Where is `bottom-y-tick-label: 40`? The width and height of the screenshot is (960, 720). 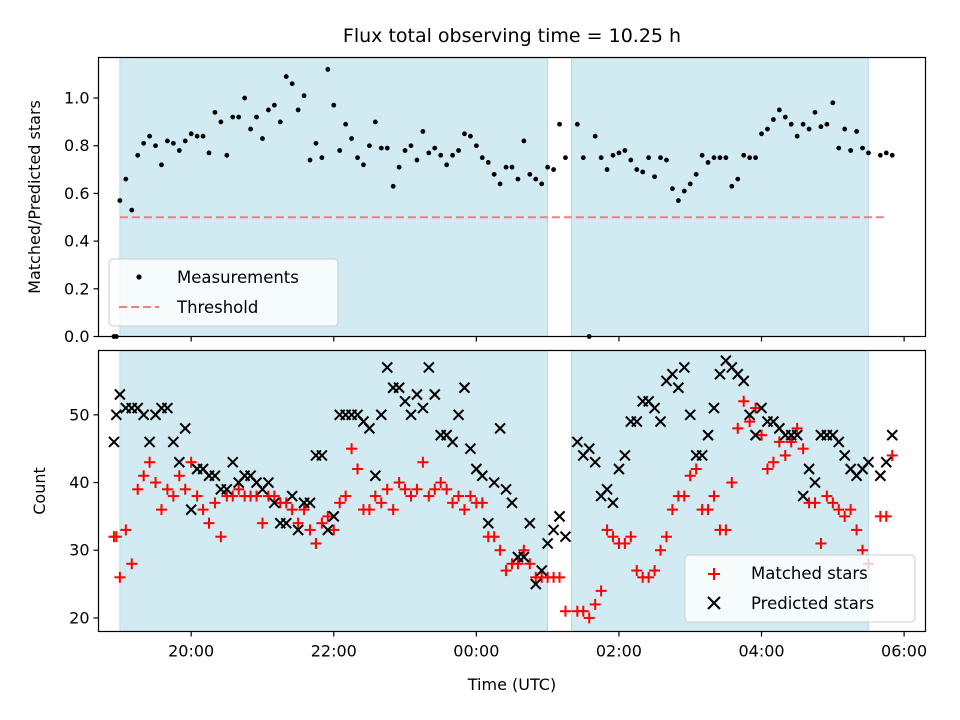 bottom-y-tick-label: 40 is located at coordinates (79, 482).